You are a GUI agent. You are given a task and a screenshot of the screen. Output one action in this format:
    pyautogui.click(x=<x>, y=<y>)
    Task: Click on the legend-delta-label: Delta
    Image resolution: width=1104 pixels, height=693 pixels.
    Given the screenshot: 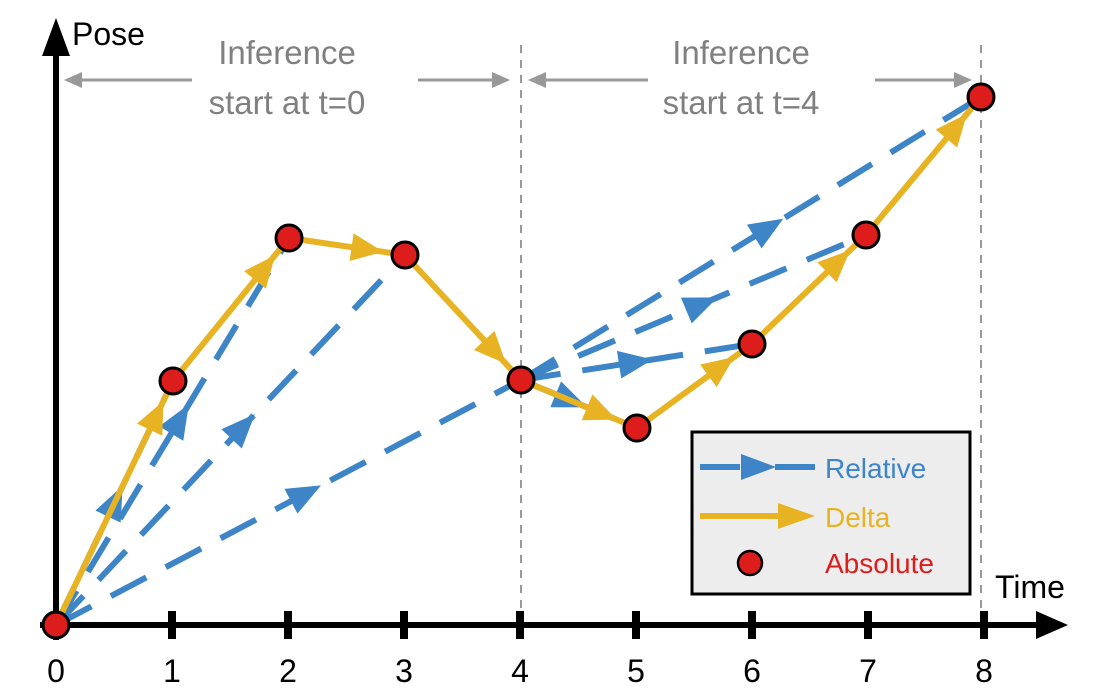 What is the action you would take?
    pyautogui.click(x=858, y=517)
    